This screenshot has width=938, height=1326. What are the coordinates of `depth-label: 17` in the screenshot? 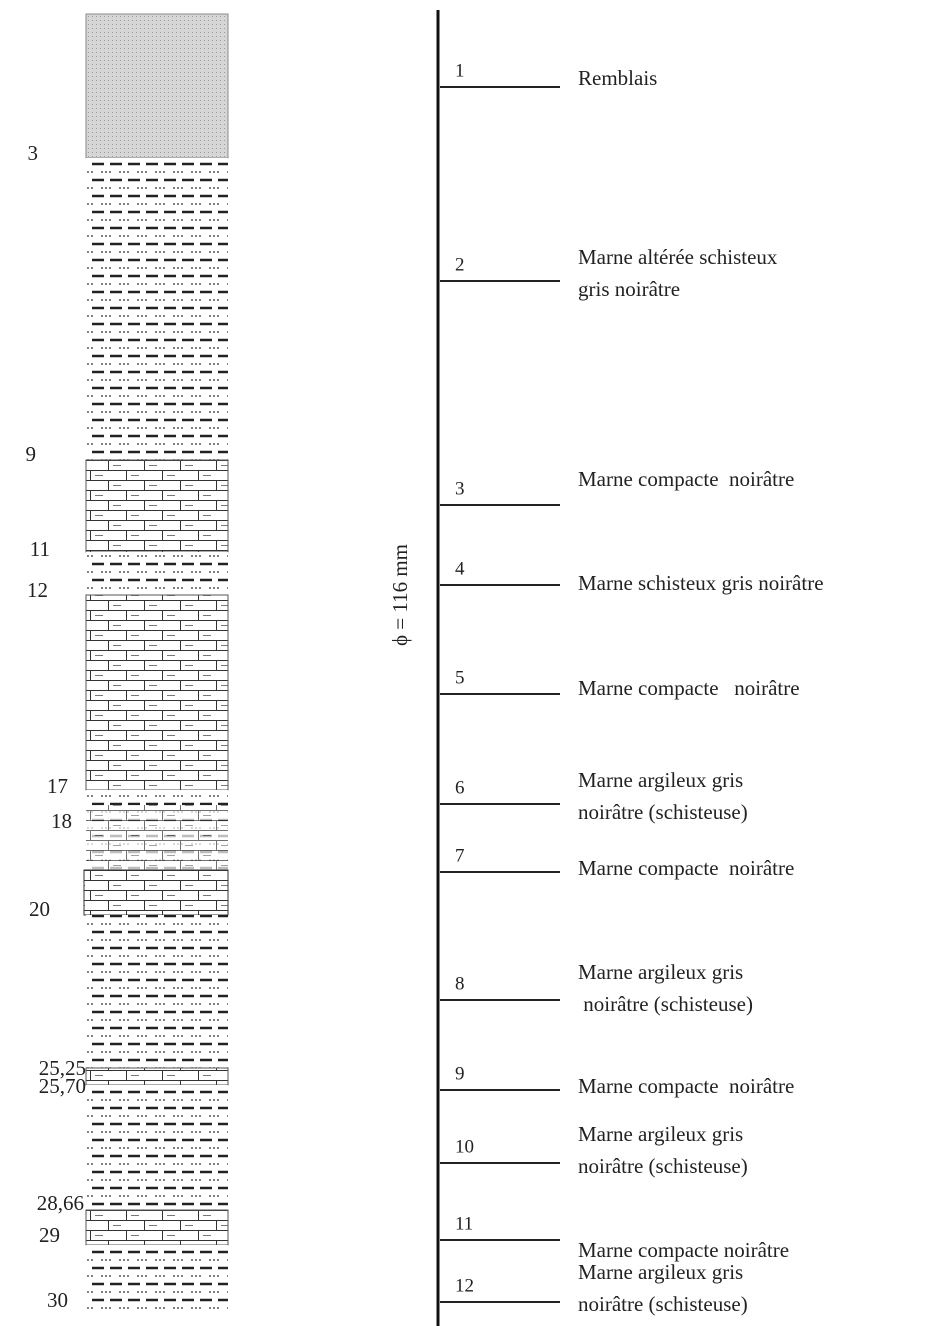 It's located at (57, 786).